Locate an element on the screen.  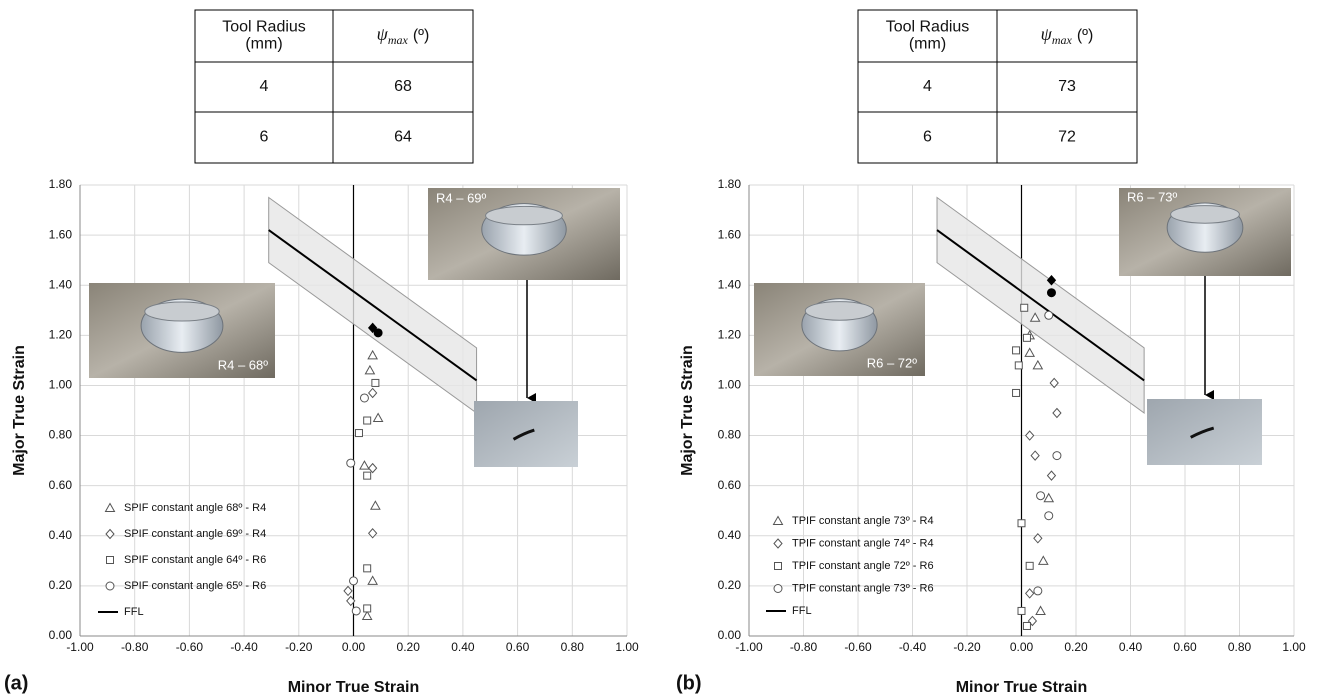
table: Tool Radius(mm) ψmax (º) 4 73 6 72 is located at coordinates (997, 86).